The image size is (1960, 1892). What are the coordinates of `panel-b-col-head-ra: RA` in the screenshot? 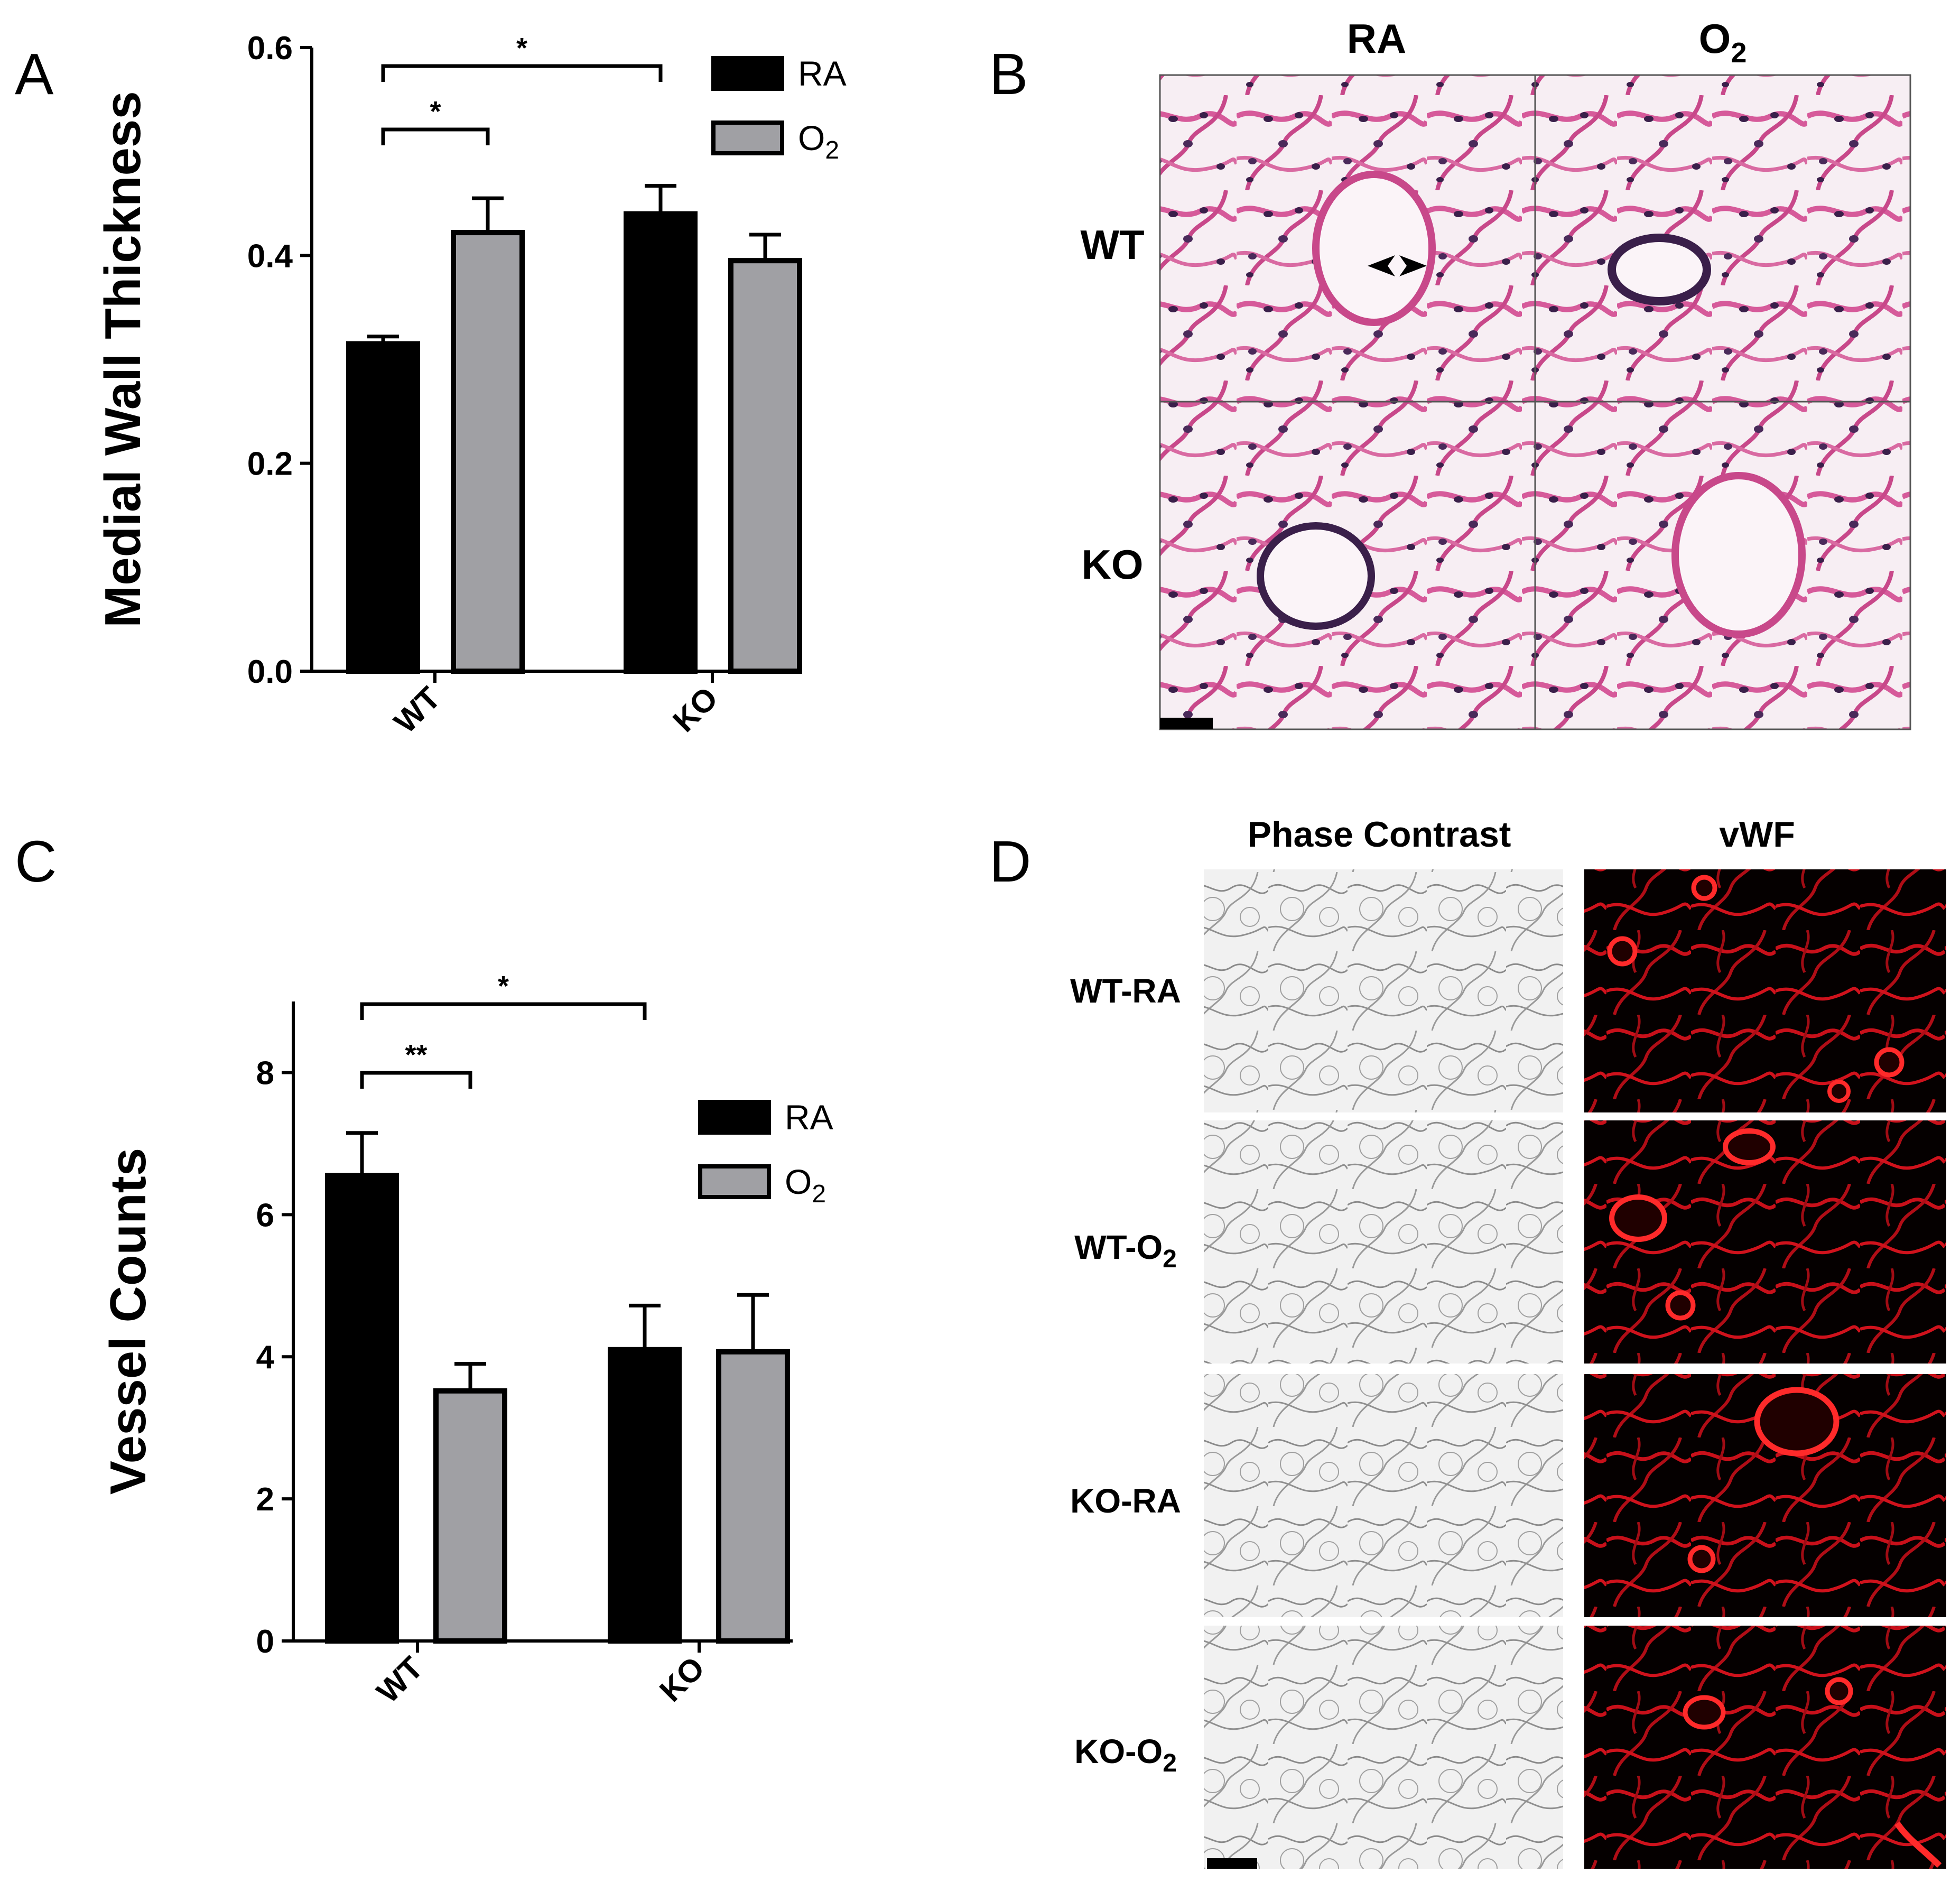 It's located at (1377, 38).